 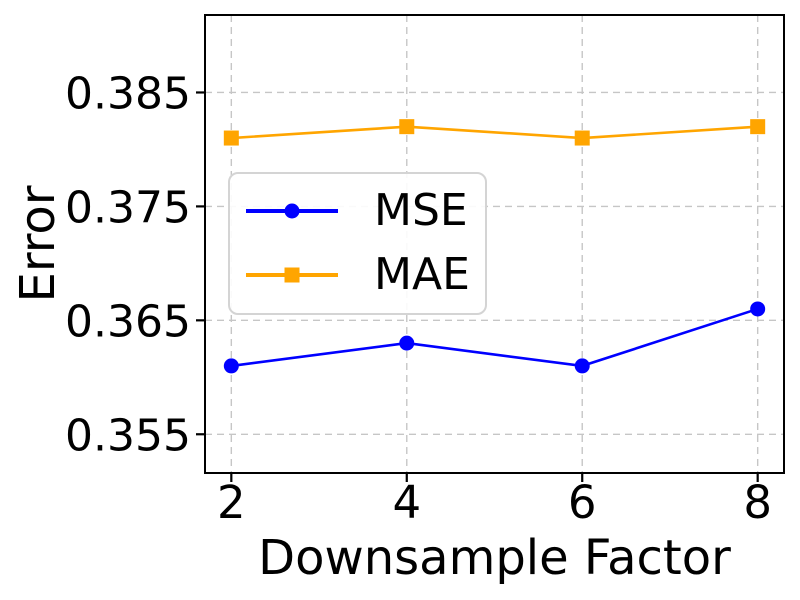 I want to click on mse-line-sample, so click(x=292, y=211).